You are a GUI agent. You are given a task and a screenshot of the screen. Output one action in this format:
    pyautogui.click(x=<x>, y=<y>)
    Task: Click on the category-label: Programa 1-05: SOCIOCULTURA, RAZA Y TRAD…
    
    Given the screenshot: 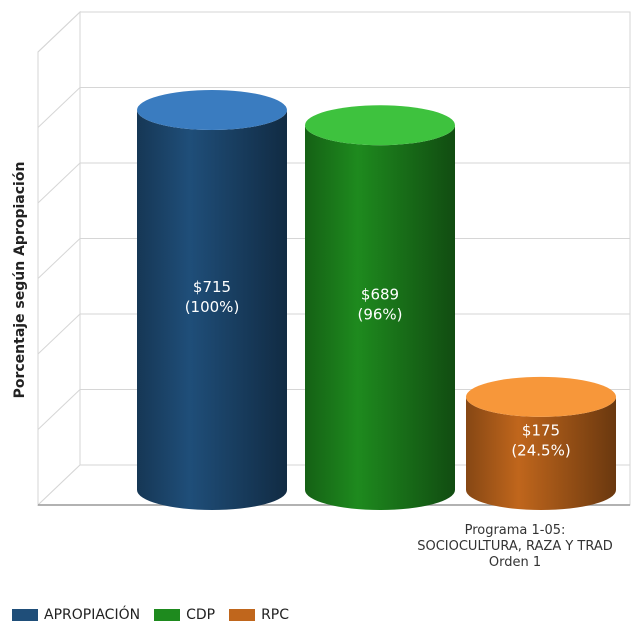 What is the action you would take?
    pyautogui.click(x=515, y=547)
    